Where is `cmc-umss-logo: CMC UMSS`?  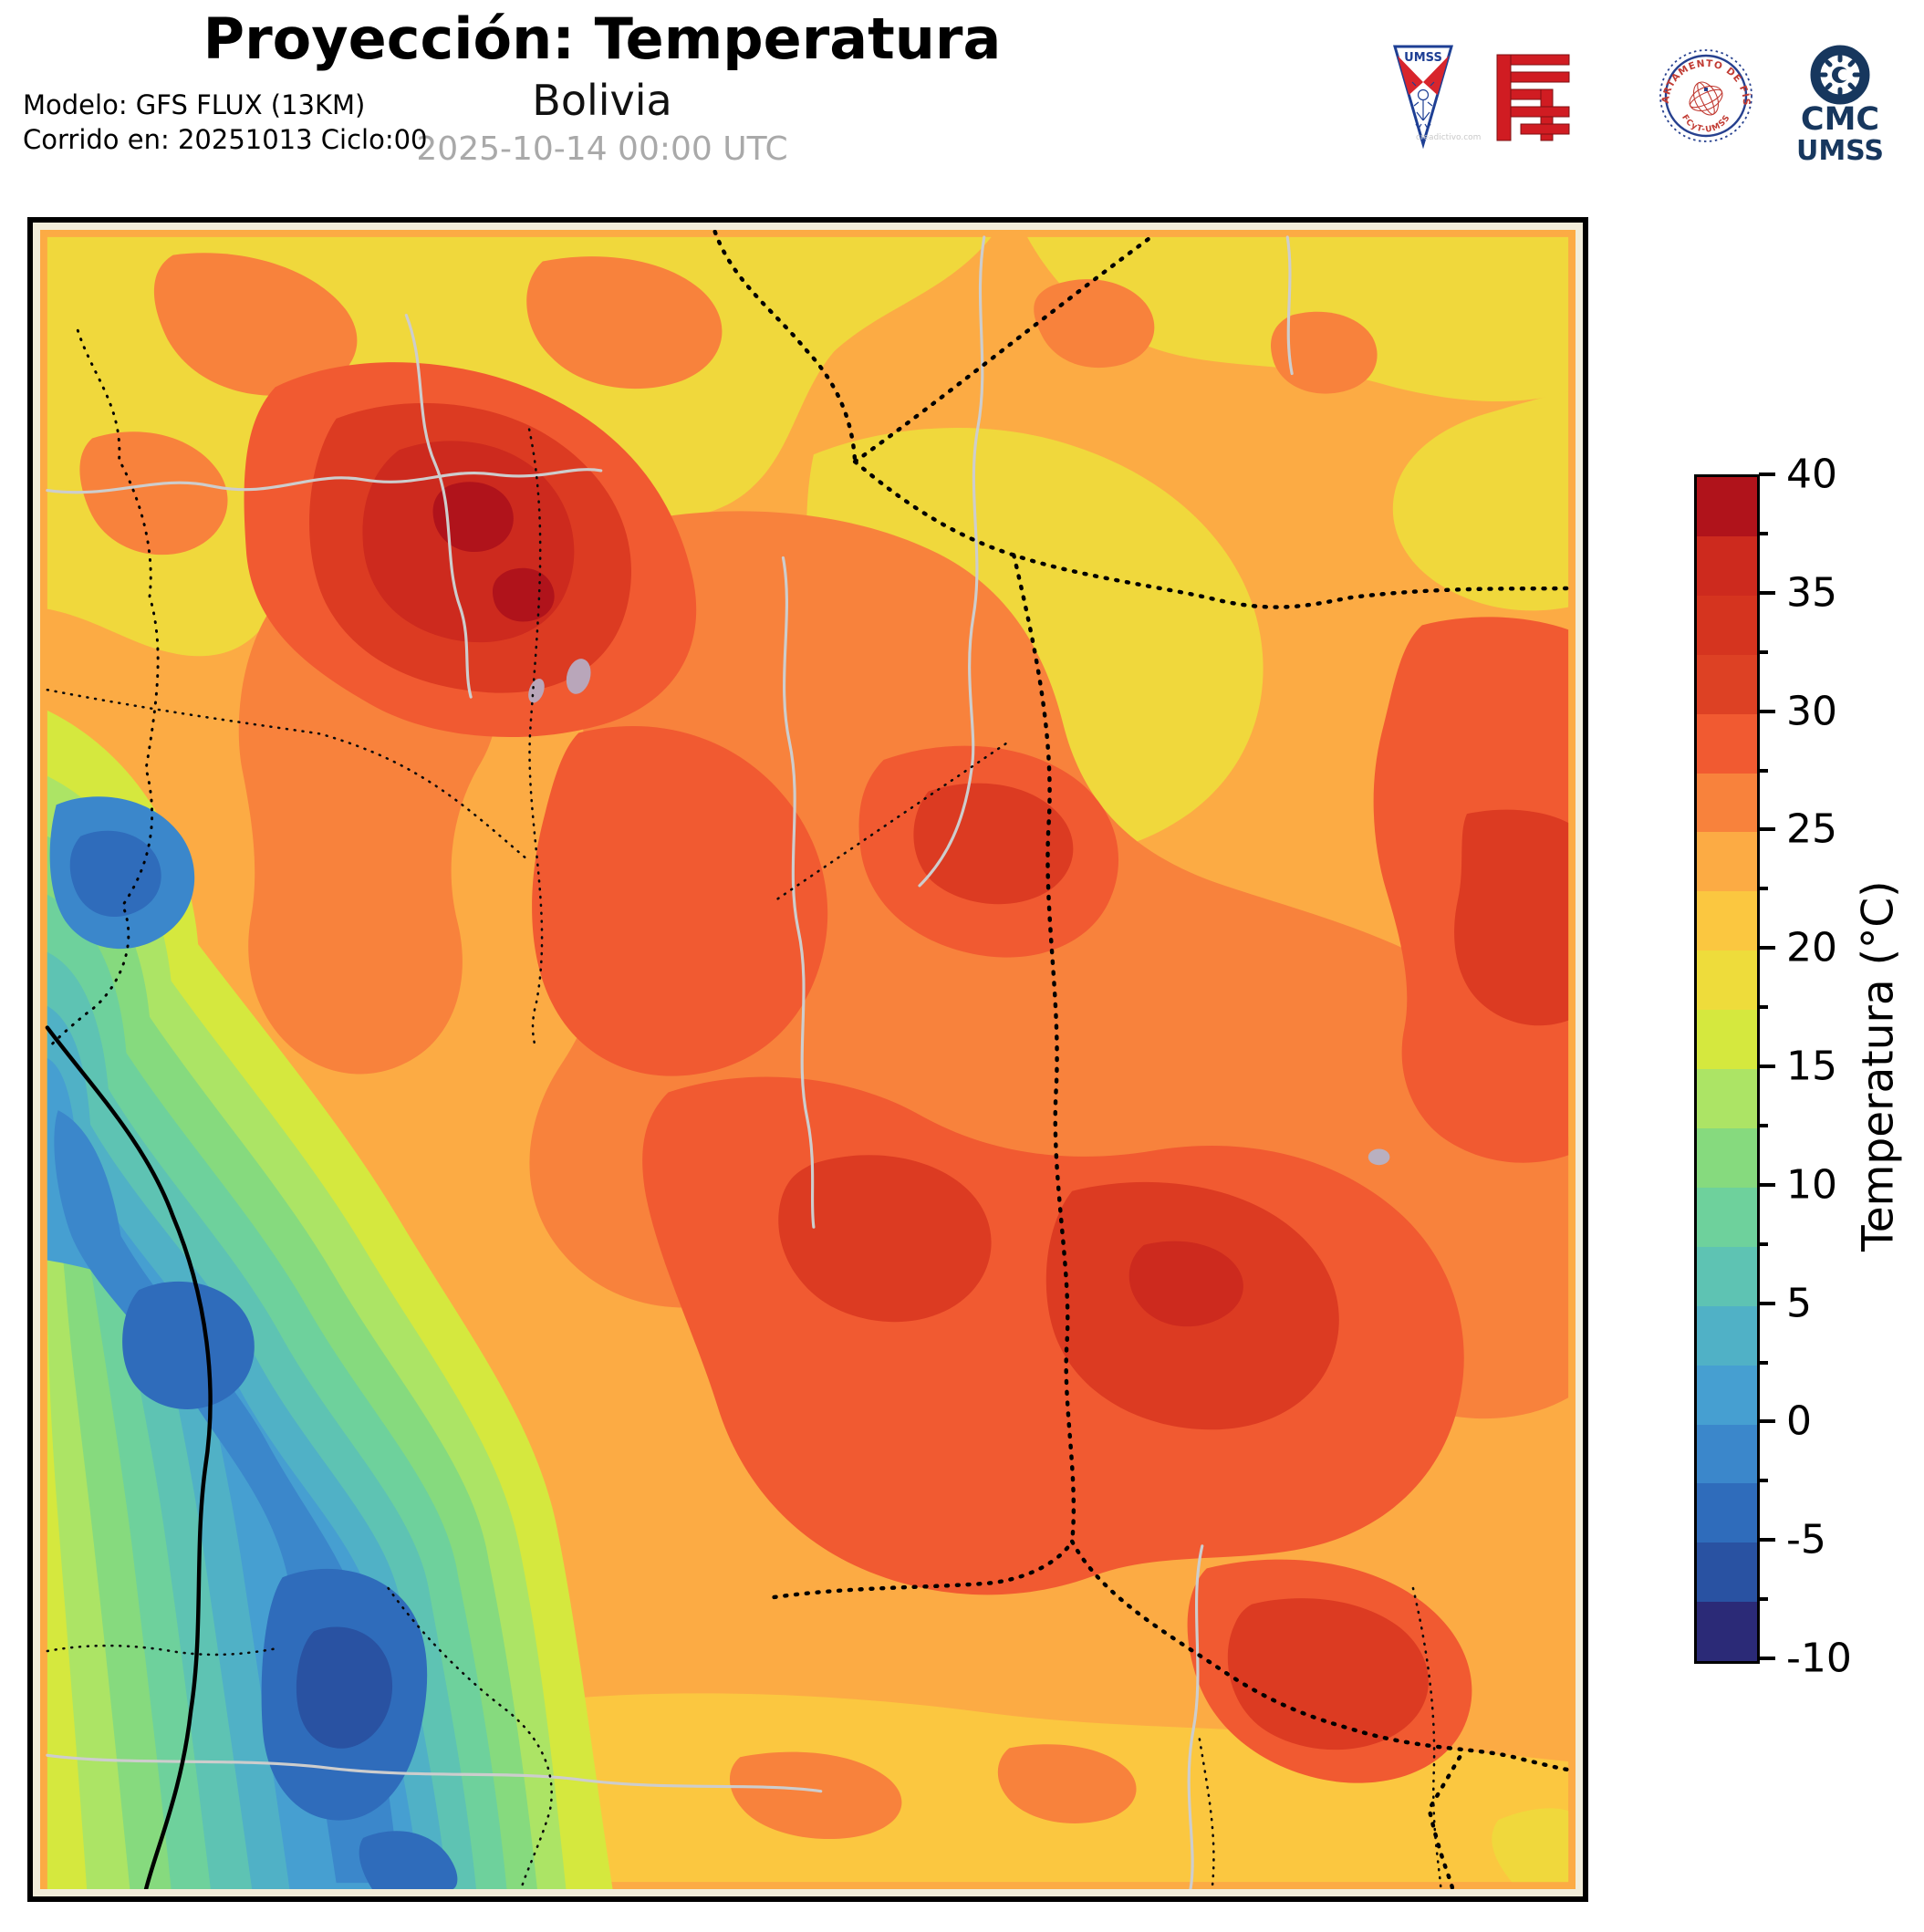 cmc-umss-logo: CMC UMSS is located at coordinates (1840, 97).